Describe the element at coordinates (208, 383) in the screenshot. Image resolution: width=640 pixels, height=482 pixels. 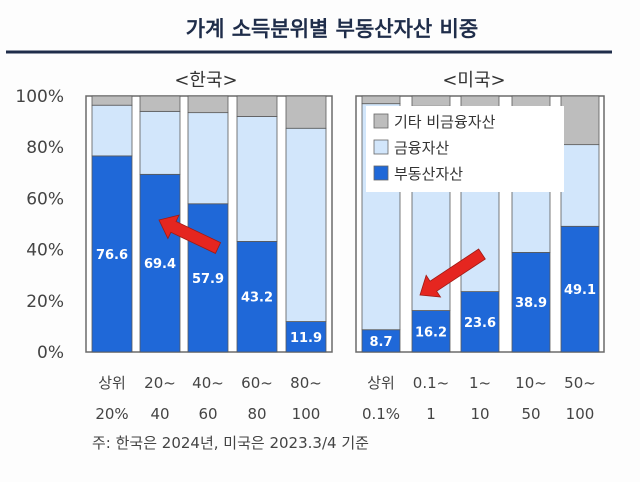
I see `x-tick-label: 40~` at that location.